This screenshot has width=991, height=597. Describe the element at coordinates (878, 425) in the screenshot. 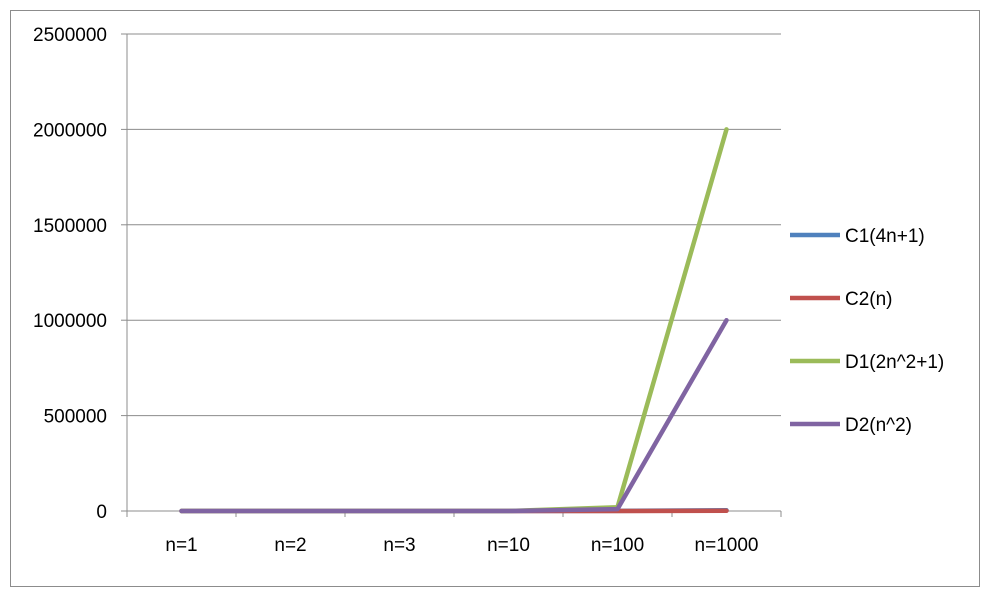

I see `legend-label: D2(n^2)` at that location.